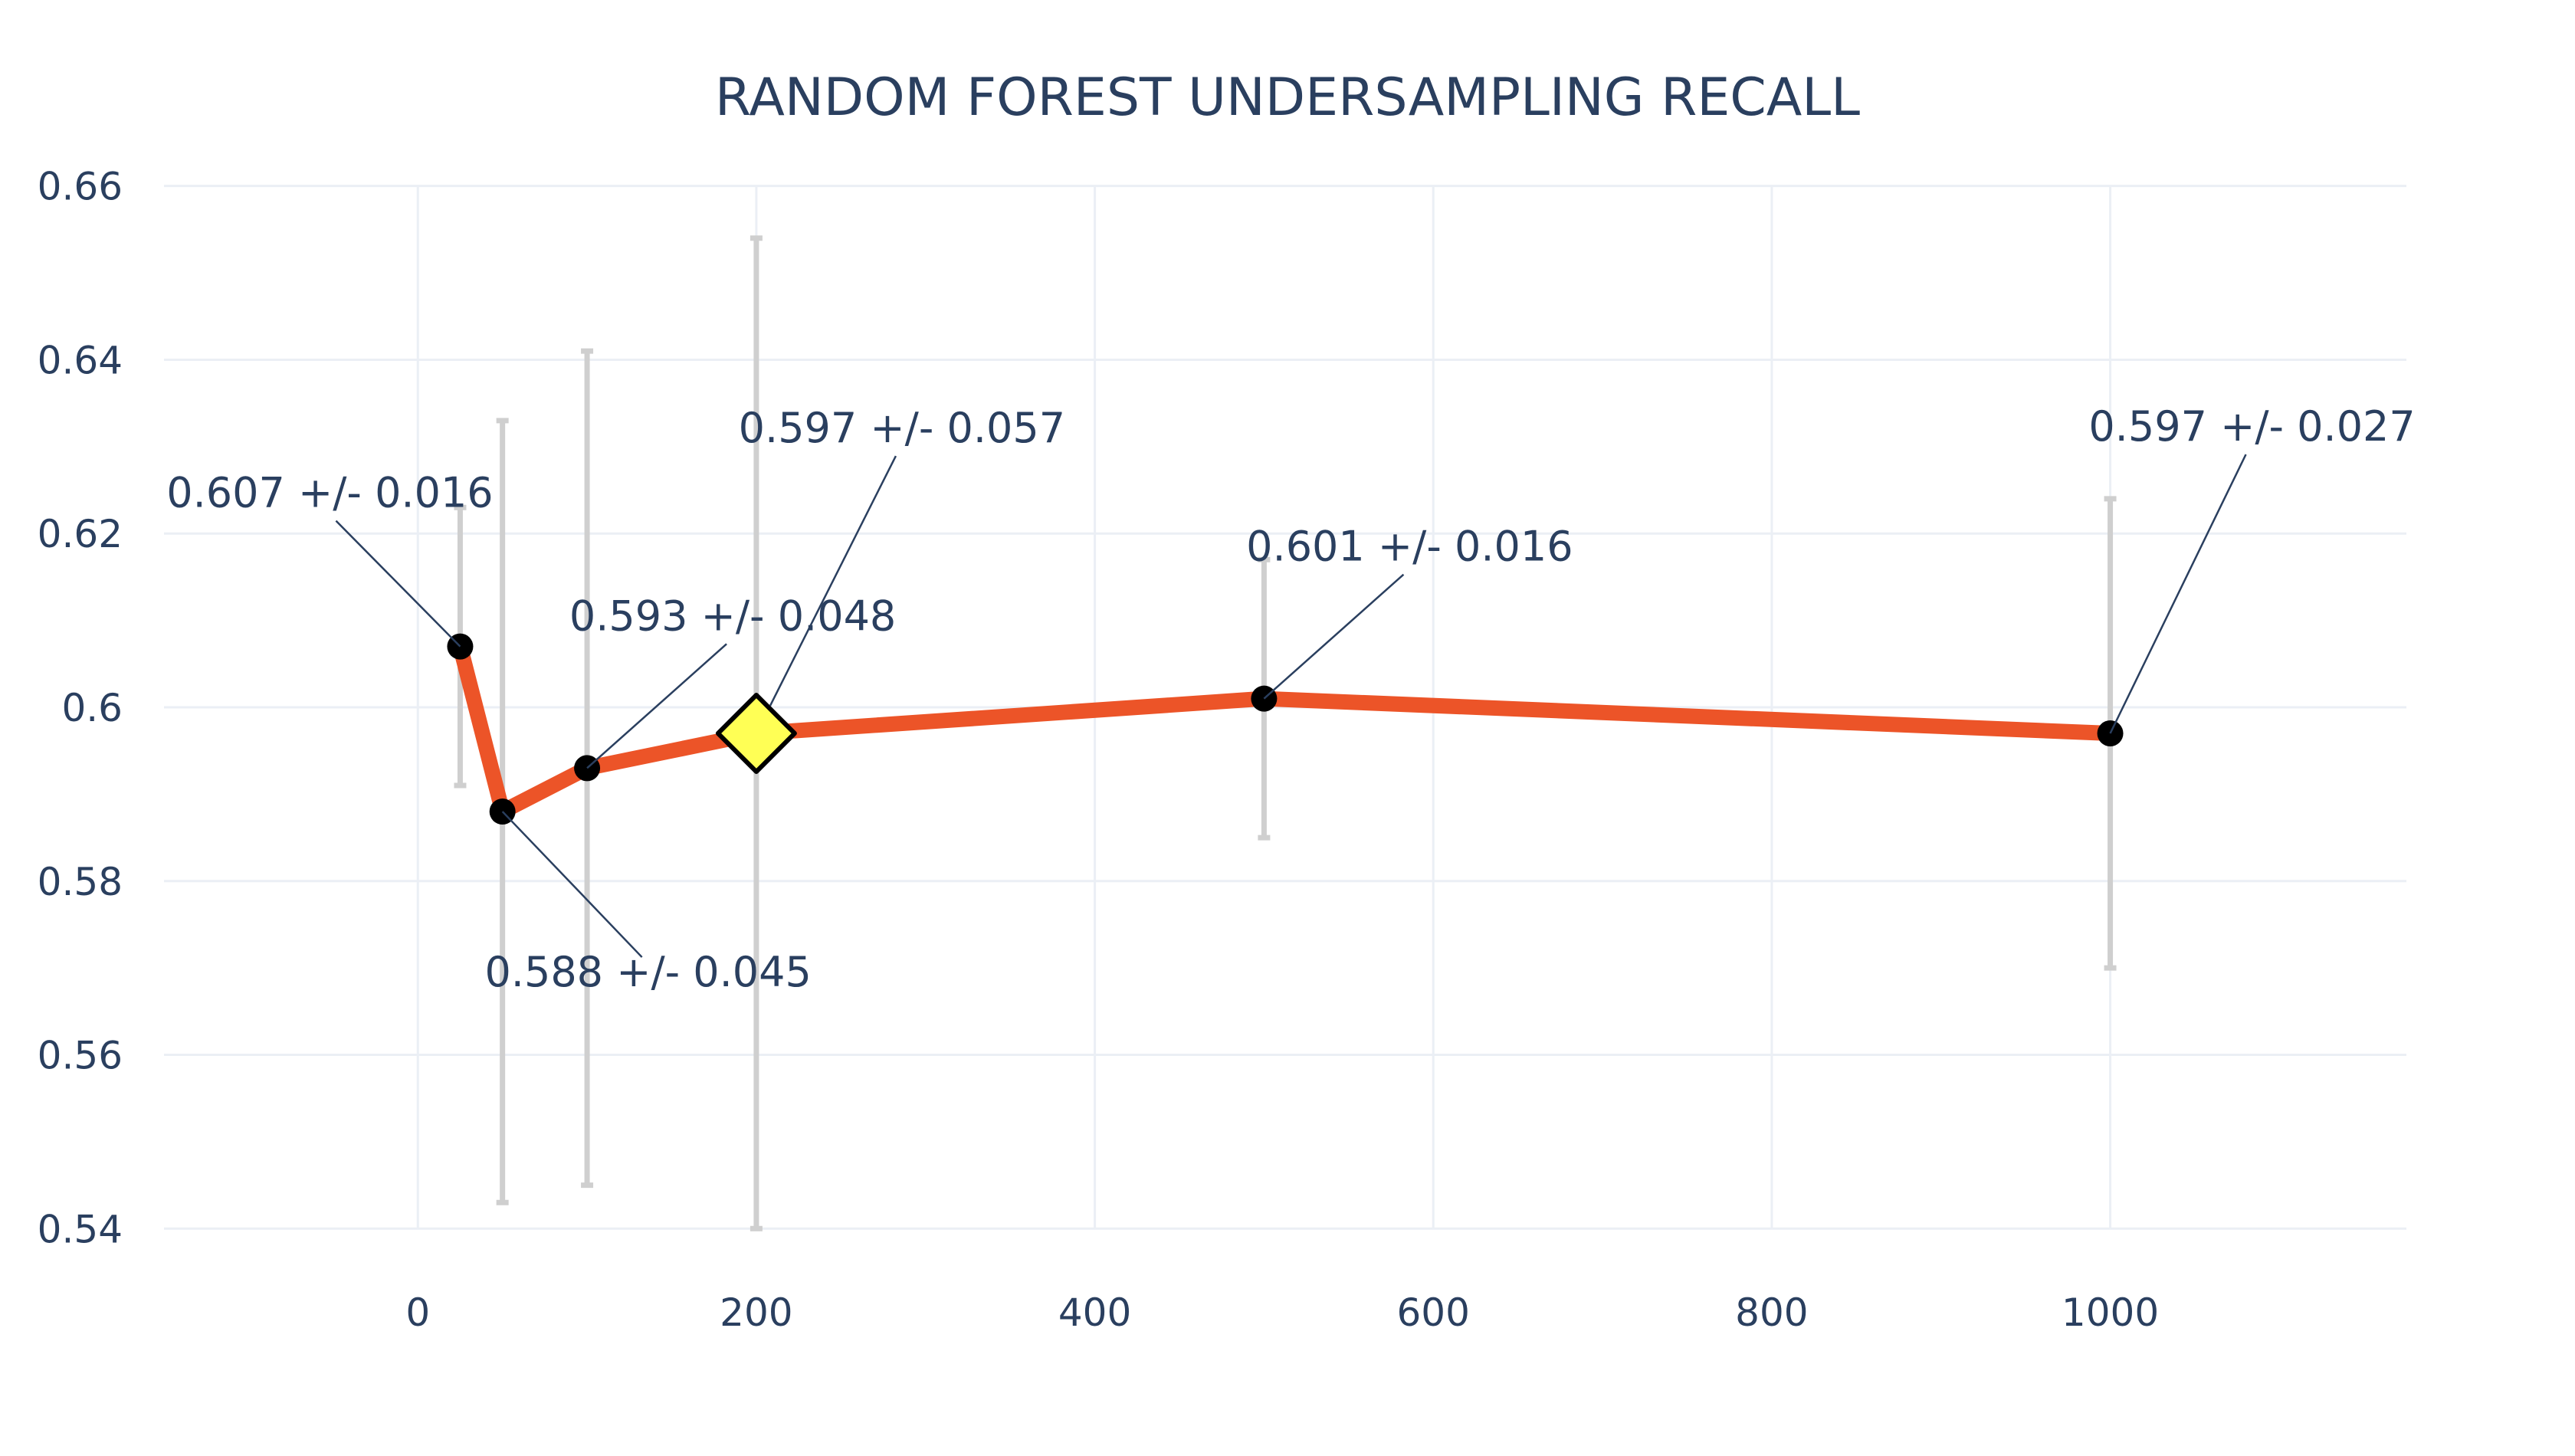 The image size is (2575, 1456). What do you see at coordinates (2110, 1312) in the screenshot?
I see `x-tick-label: 1000` at bounding box center [2110, 1312].